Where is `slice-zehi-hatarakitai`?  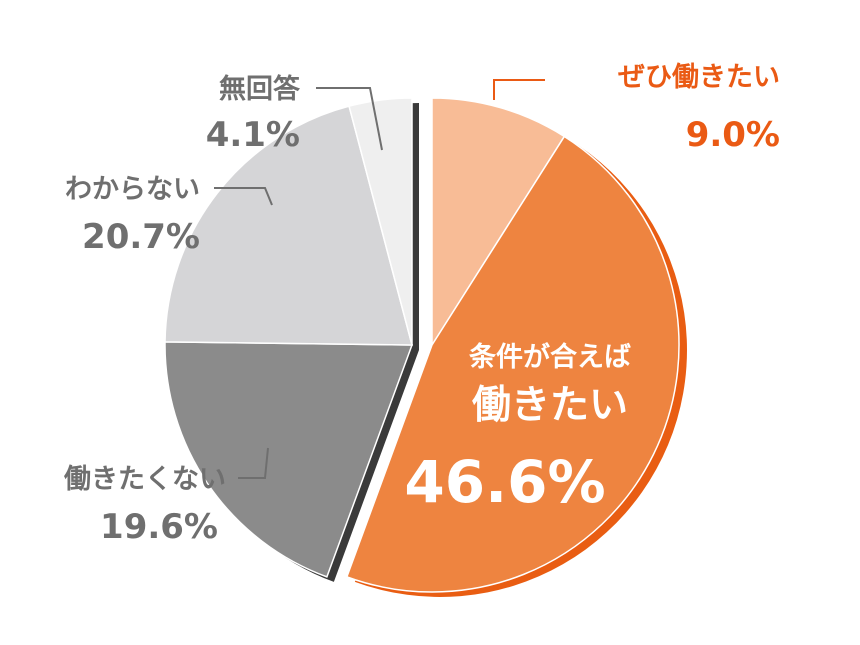 slice-zehi-hatarakitai is located at coordinates (498, 222).